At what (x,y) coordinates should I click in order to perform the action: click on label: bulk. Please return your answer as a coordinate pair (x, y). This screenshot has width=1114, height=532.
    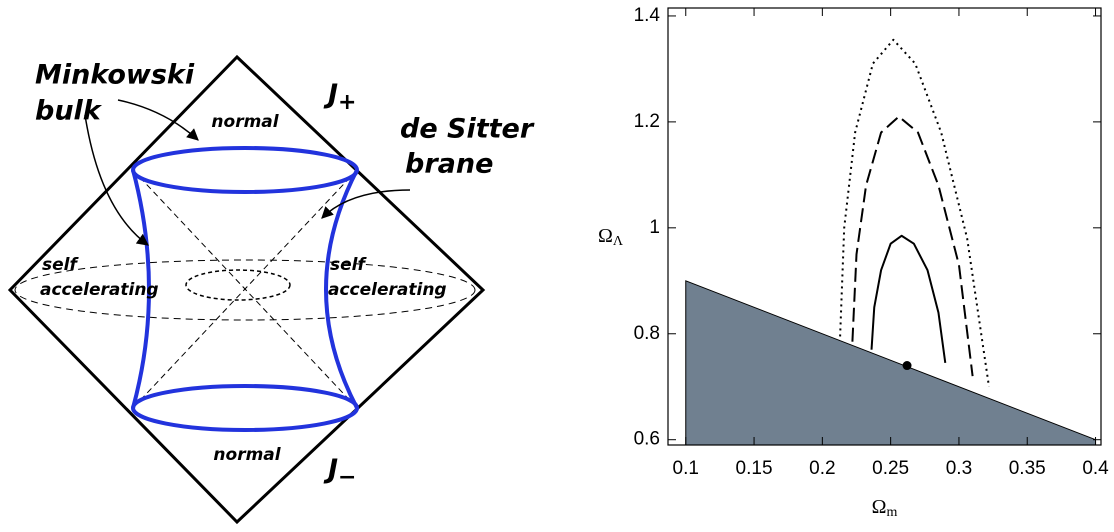
    Looking at the image, I should click on (69, 111).